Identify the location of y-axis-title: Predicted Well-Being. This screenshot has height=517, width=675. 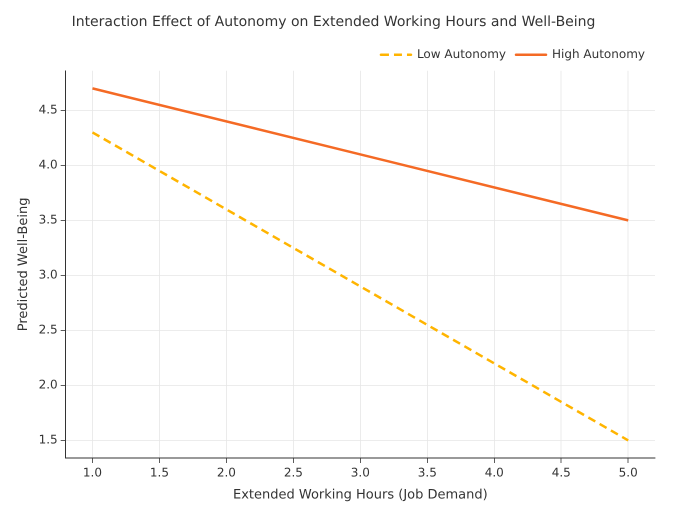
(24, 265).